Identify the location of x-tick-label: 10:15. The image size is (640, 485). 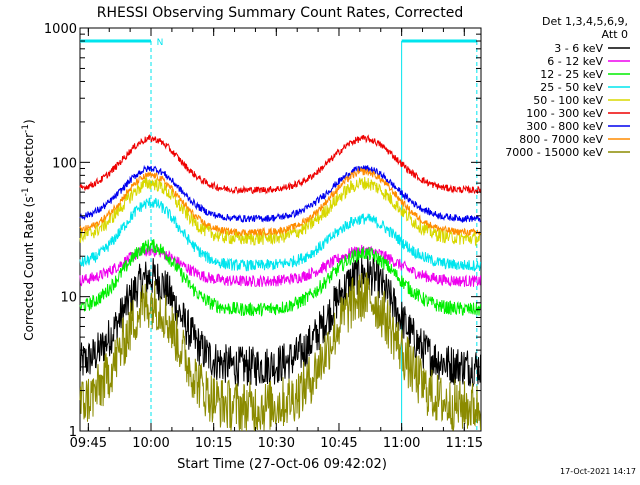
(213, 443).